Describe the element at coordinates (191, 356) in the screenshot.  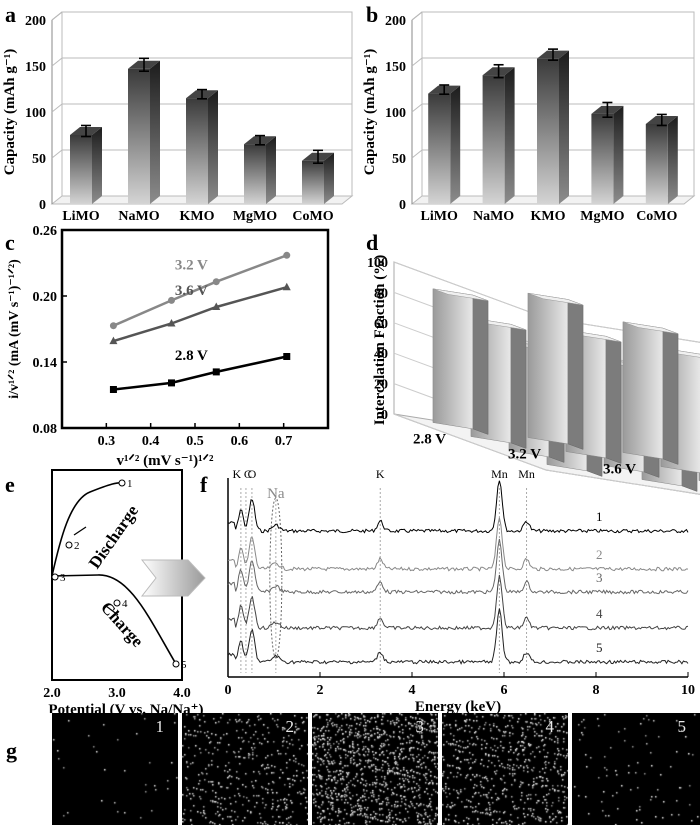
I see `series-label: 2.8 V` at that location.